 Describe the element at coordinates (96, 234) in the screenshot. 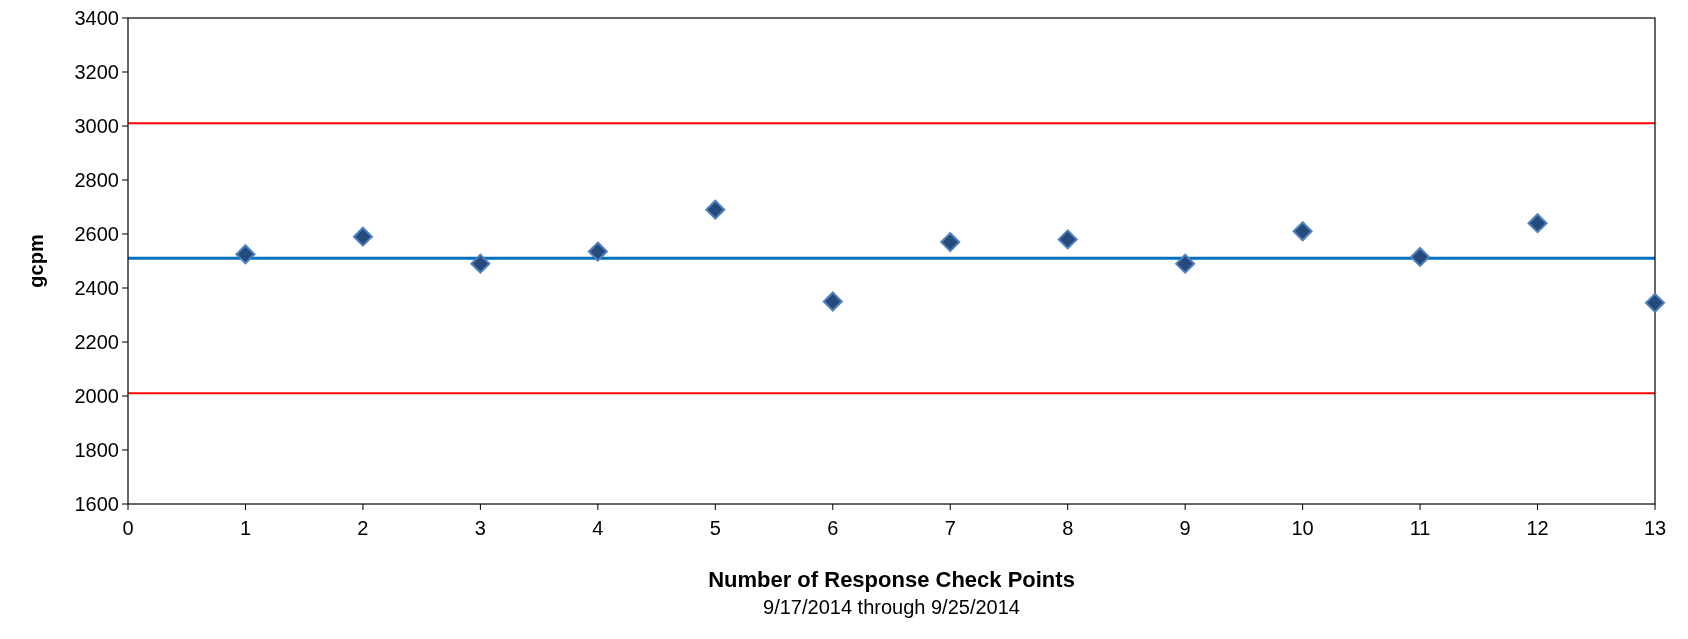

I see `y-tick-label: 2600` at that location.